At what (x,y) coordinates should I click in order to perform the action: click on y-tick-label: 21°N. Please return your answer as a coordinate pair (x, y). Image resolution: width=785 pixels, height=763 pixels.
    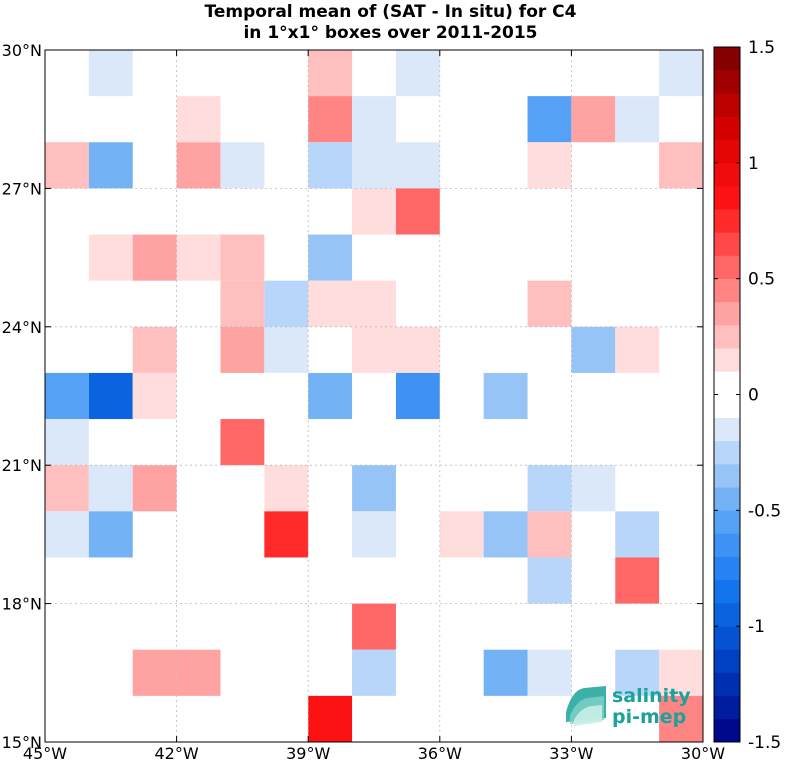
    Looking at the image, I should click on (22, 465).